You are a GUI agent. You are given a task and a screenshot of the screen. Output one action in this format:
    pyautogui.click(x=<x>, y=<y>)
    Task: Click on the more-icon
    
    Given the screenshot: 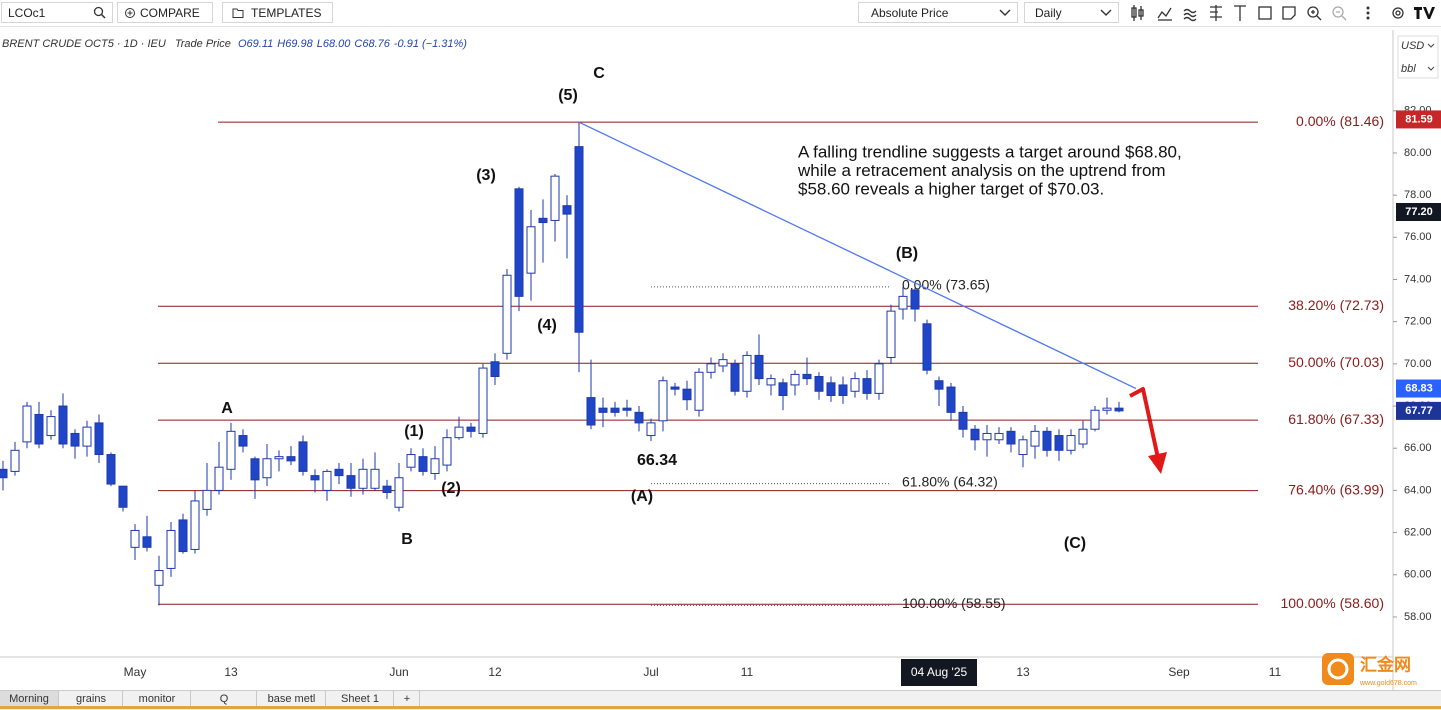 What is the action you would take?
    pyautogui.click(x=1368, y=13)
    